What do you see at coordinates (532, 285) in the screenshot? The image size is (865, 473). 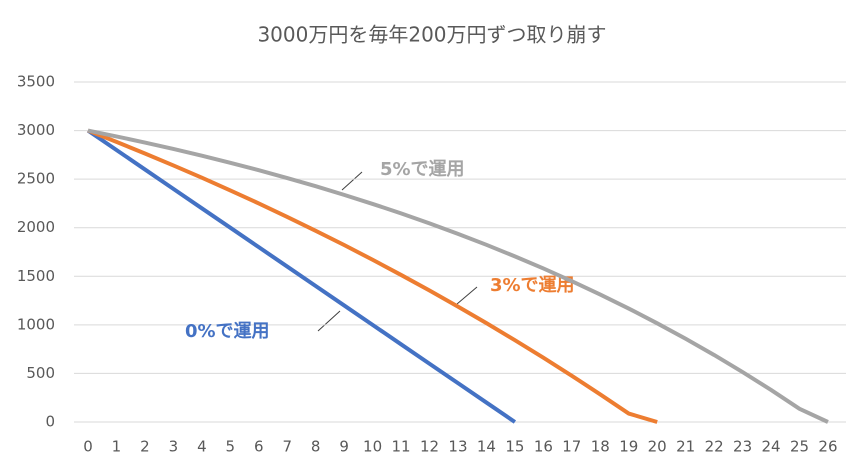 I see `series-label: 3%で運用` at bounding box center [532, 285].